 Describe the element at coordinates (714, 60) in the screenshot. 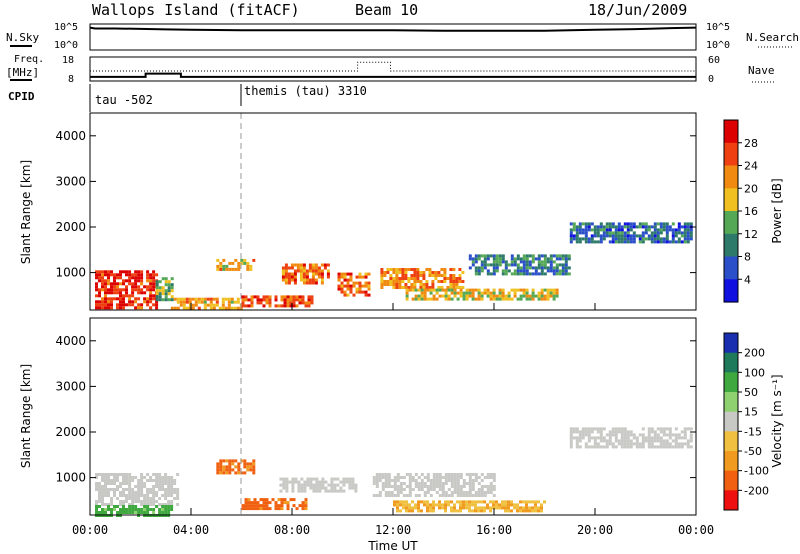

I see `nave-tick-hi: 60` at that location.